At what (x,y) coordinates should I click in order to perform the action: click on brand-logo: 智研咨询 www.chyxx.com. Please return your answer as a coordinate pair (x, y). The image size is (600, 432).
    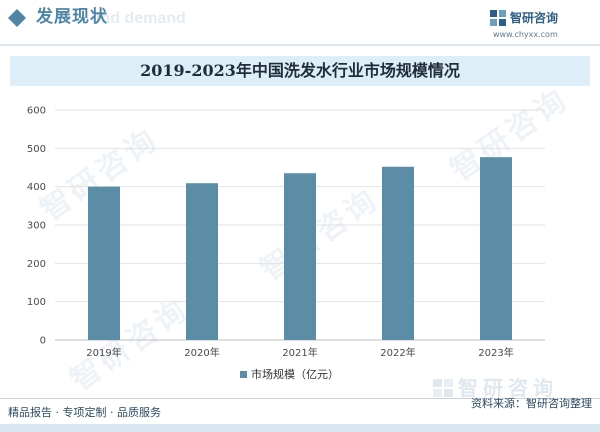
    Looking at the image, I should click on (534, 26).